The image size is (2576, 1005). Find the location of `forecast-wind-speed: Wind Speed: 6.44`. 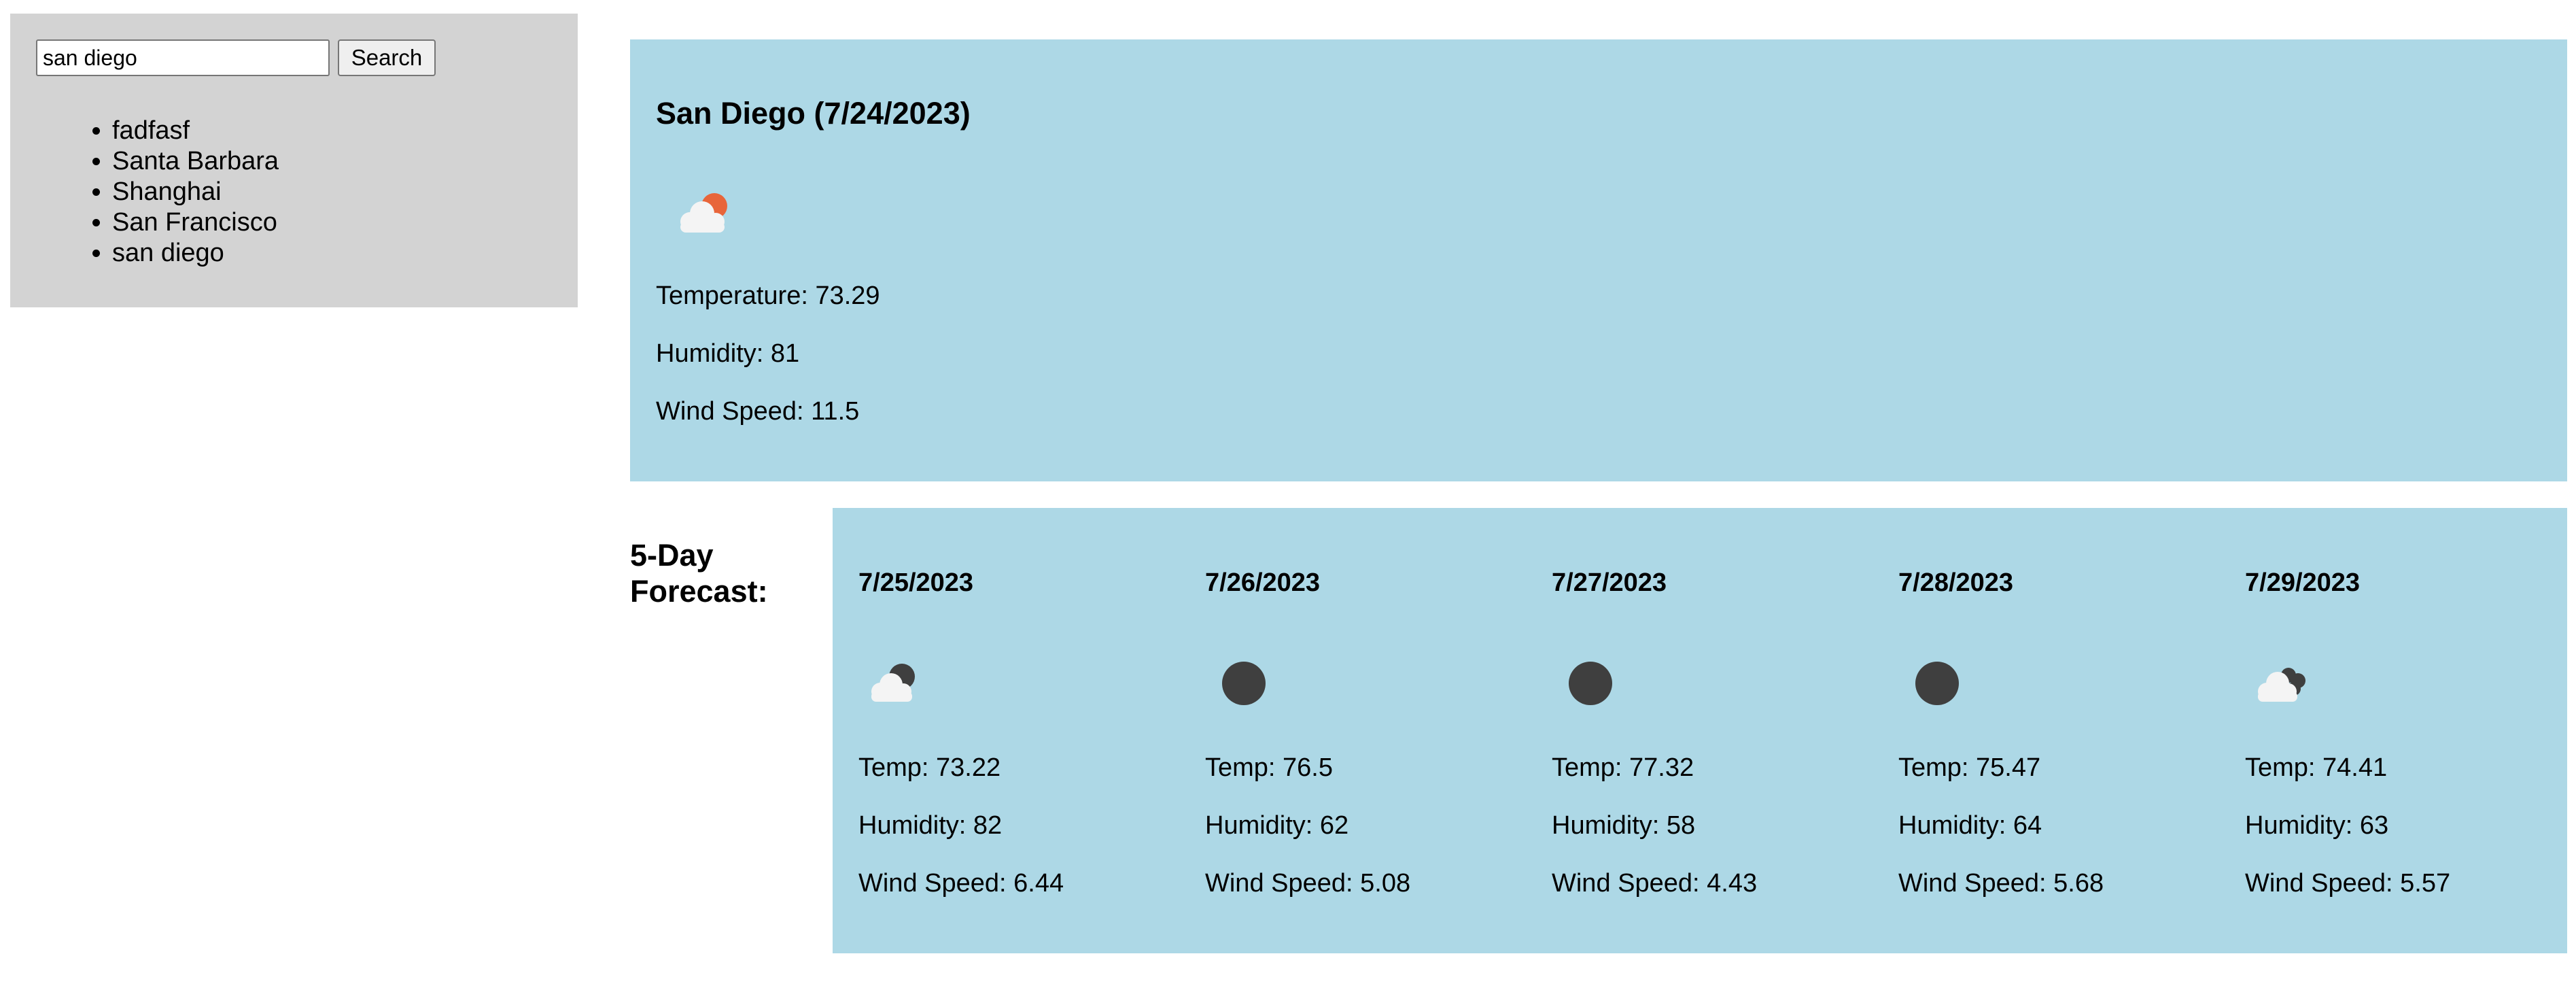

forecast-wind-speed: Wind Speed: 6.44 is located at coordinates (961, 883).